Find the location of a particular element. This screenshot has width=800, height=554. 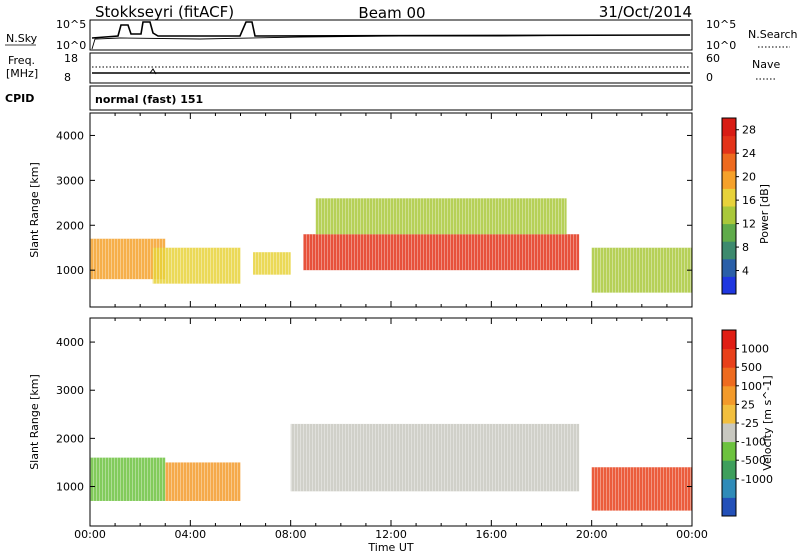

freq-tick-bottom: 8 is located at coordinates (67, 77).